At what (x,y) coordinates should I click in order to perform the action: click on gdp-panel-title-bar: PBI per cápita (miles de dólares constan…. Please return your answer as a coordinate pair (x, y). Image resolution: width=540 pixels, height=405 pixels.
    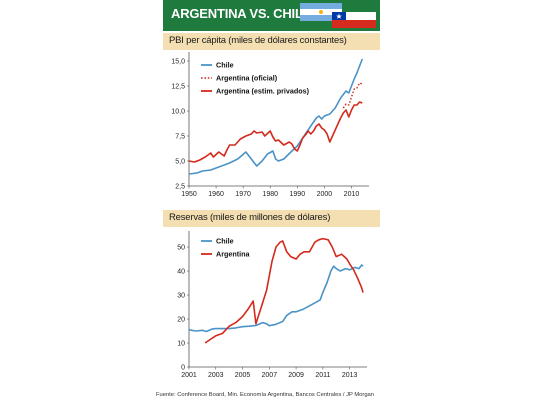
    Looking at the image, I should click on (271, 41).